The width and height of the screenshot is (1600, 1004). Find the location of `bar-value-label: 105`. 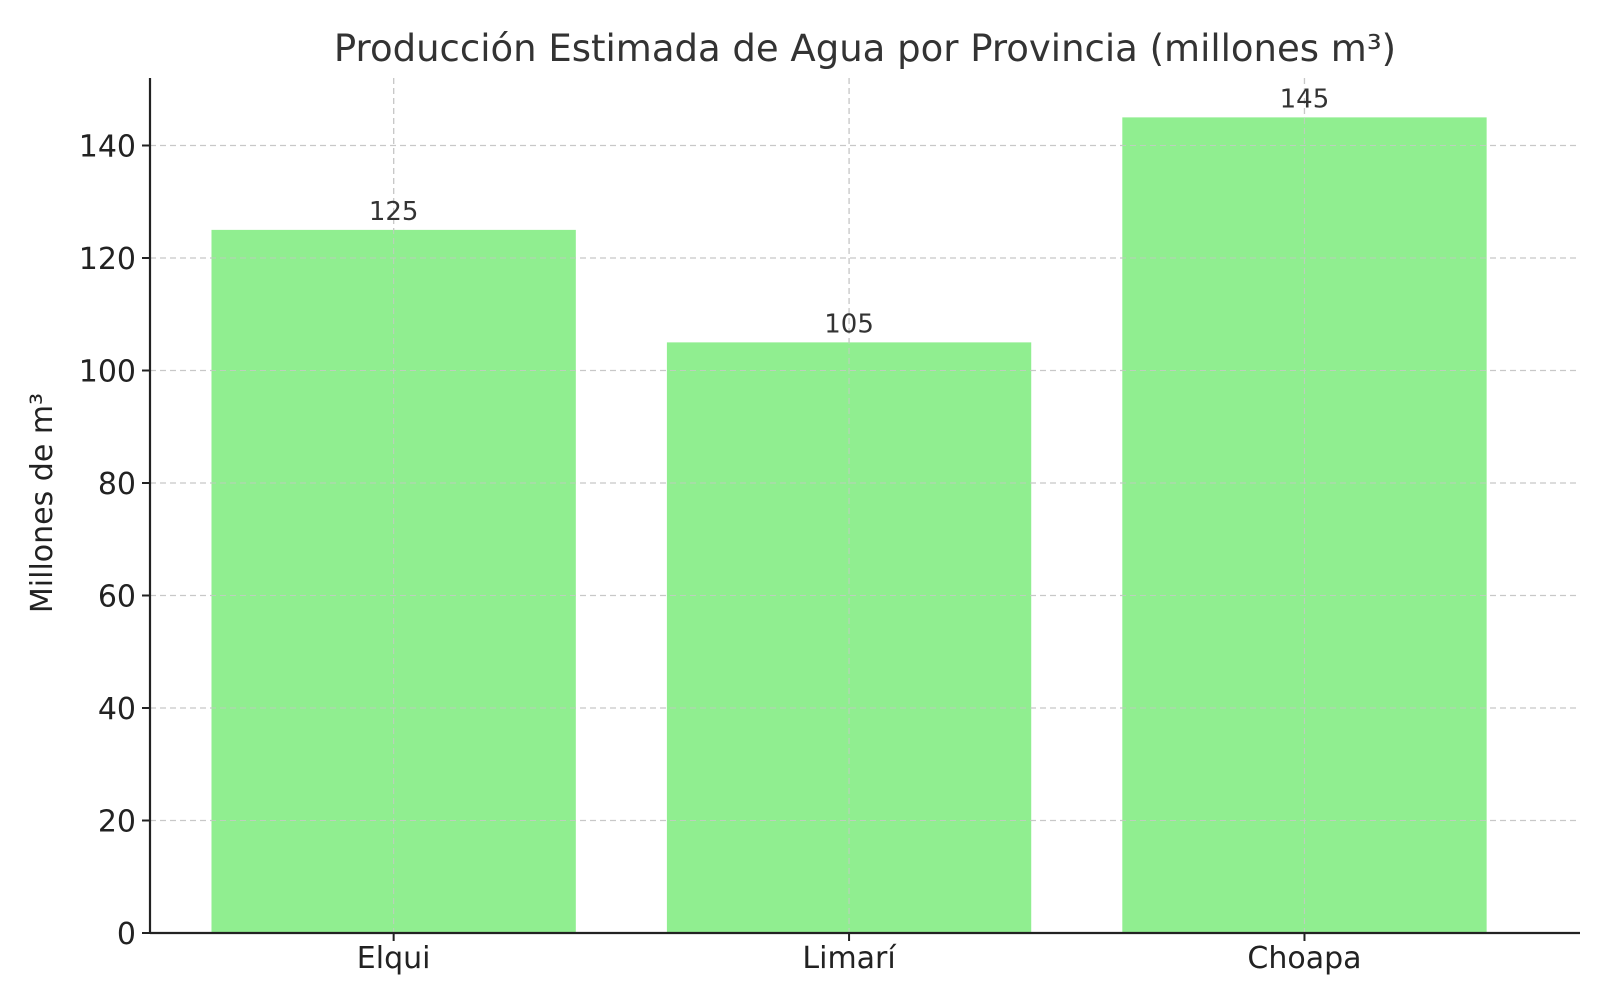

bar-value-label: 105 is located at coordinates (849, 324).